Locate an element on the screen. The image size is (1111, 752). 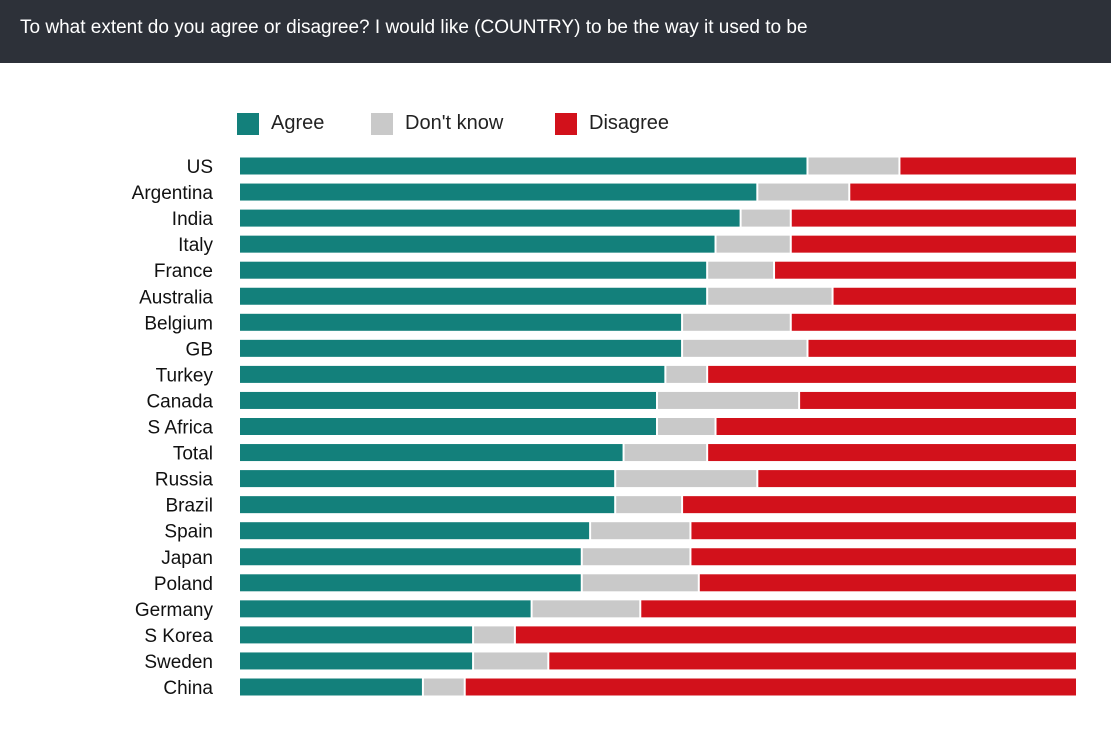
bar-disagree-australia is located at coordinates (954, 296).